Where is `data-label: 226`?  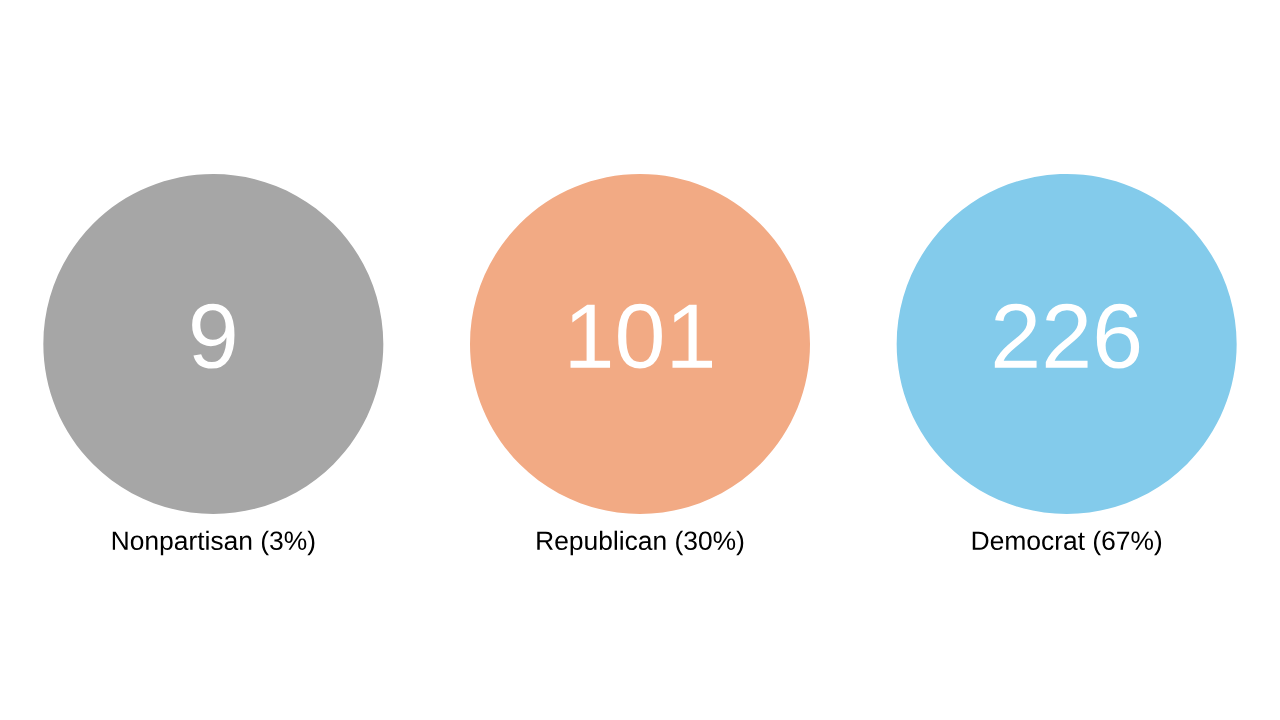 data-label: 226 is located at coordinates (1067, 336).